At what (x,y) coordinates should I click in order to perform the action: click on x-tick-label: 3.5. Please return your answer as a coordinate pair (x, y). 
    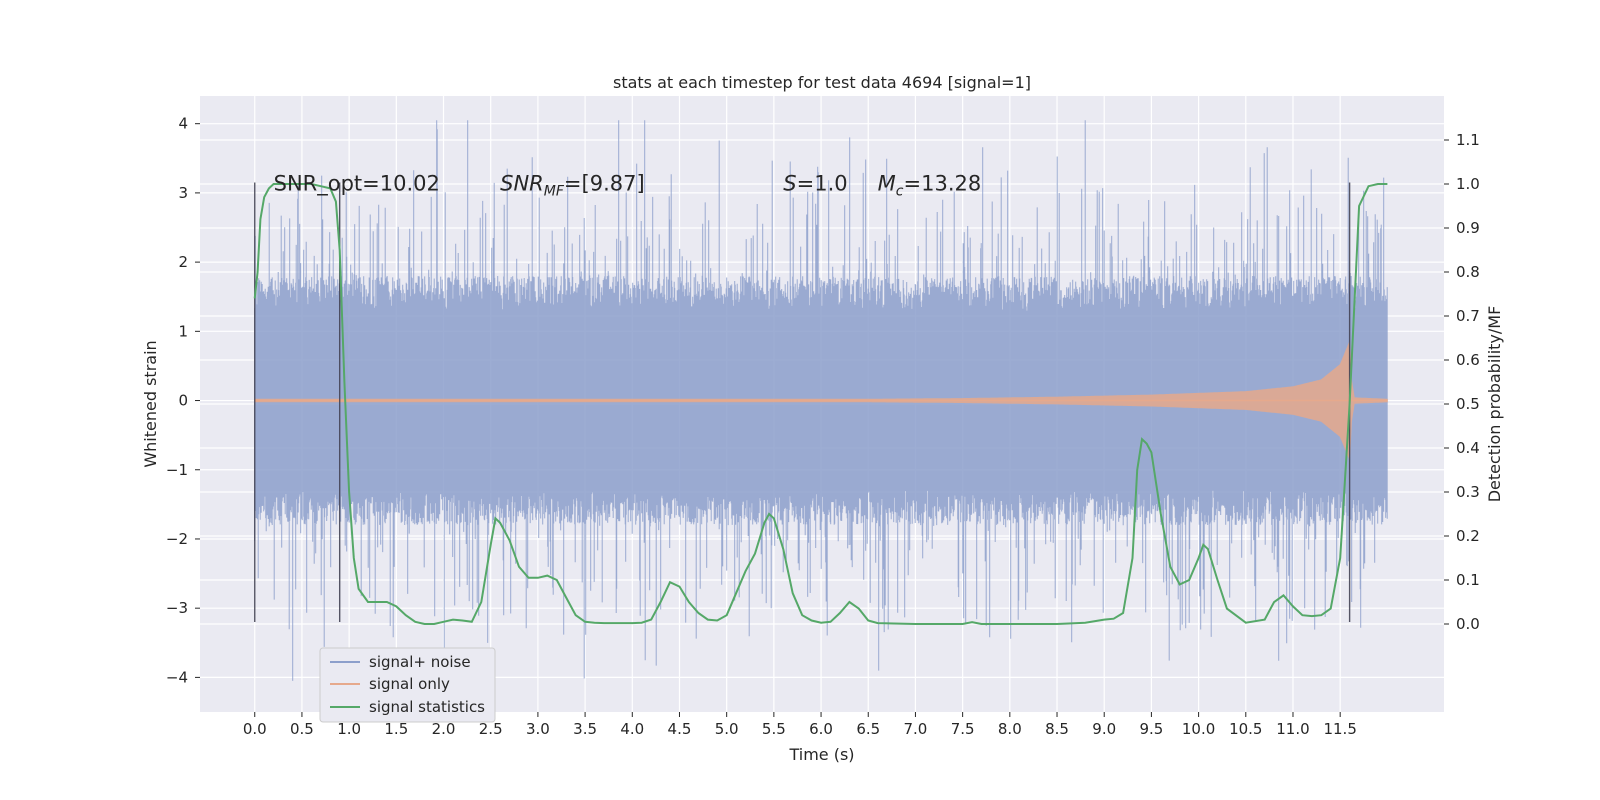
    Looking at the image, I should click on (585, 729).